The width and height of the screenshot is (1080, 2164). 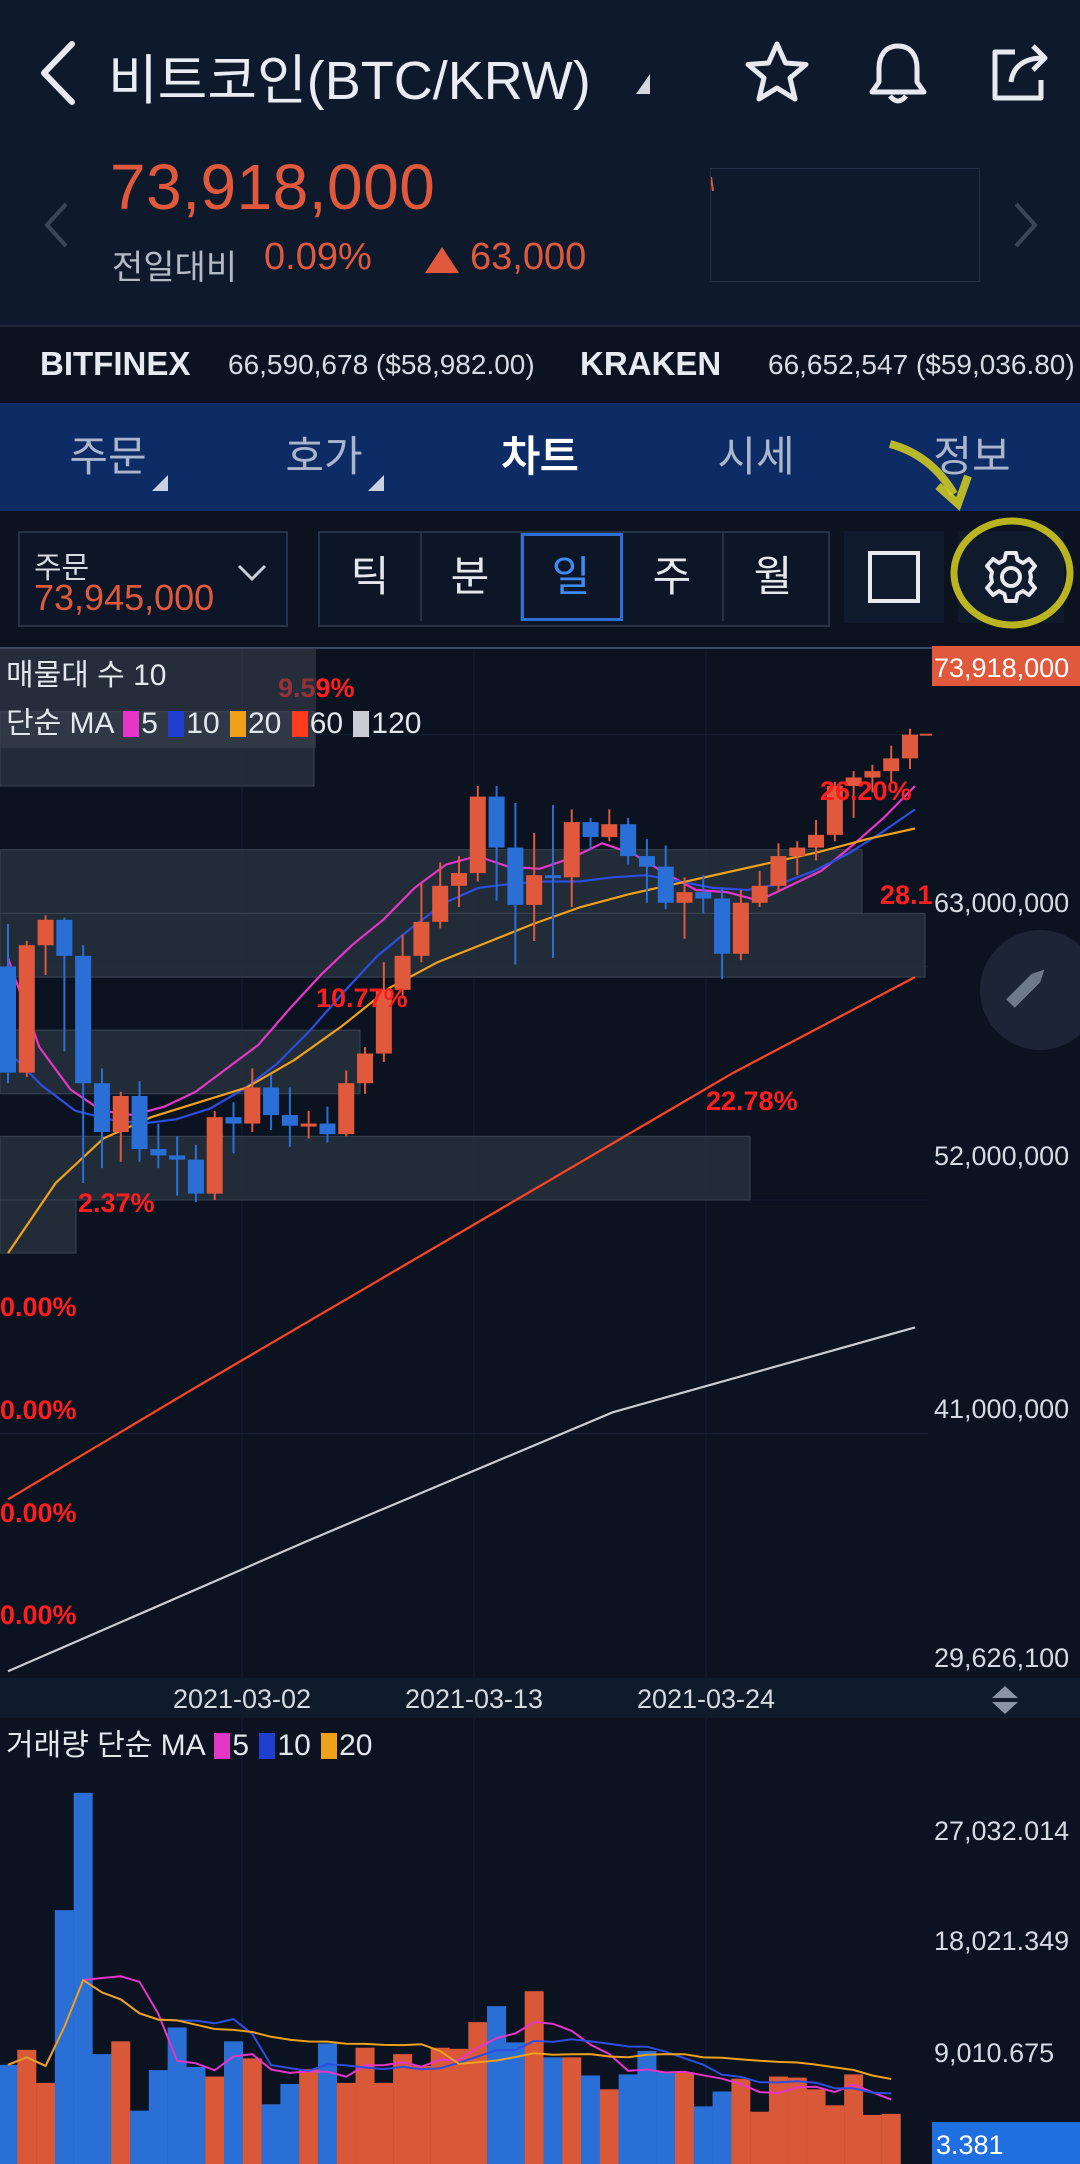 What do you see at coordinates (294, 1745) in the screenshot?
I see `legend-vol-ma10: 10` at bounding box center [294, 1745].